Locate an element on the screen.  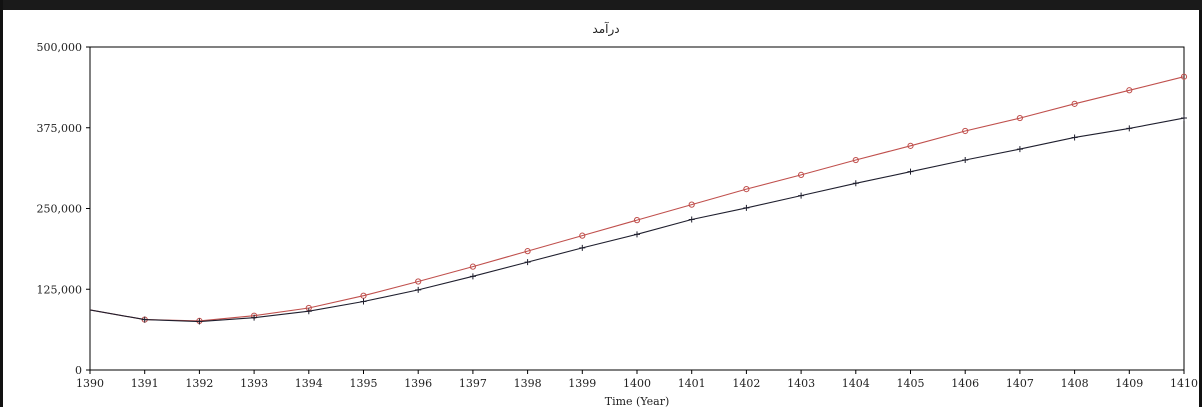
x-tick-label: 1398 is located at coordinates (528, 383).